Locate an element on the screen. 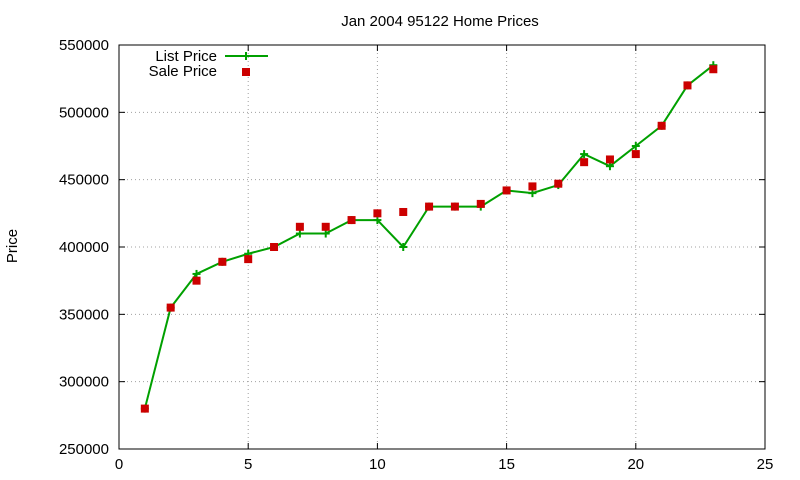 The height and width of the screenshot is (480, 800). x-tick-label: 10 is located at coordinates (377, 464).